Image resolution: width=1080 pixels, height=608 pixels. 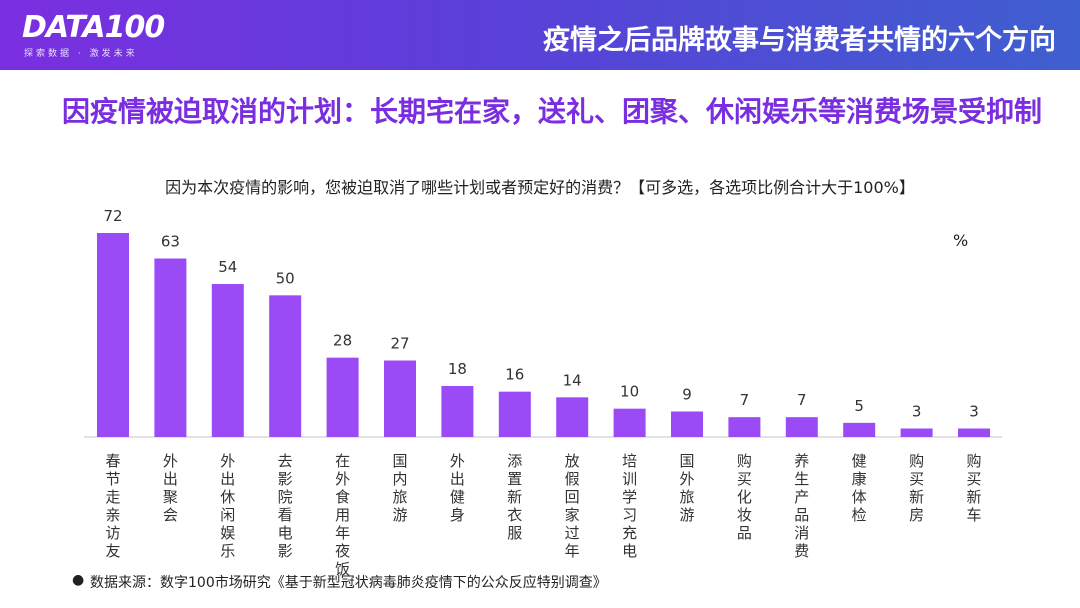 What do you see at coordinates (974, 488) in the screenshot?
I see `category-label: 购买新车` at bounding box center [974, 488].